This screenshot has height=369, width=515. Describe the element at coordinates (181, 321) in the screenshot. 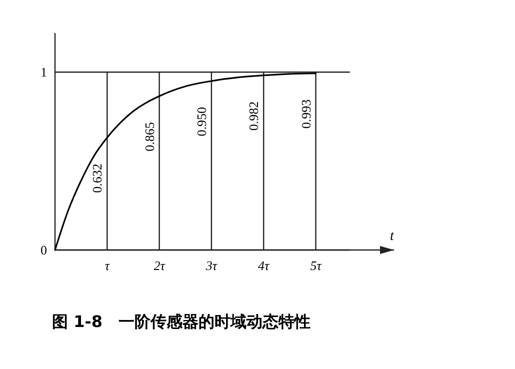

I see `text: 图 1-8 一阶传感器的时域动态特性` at that location.